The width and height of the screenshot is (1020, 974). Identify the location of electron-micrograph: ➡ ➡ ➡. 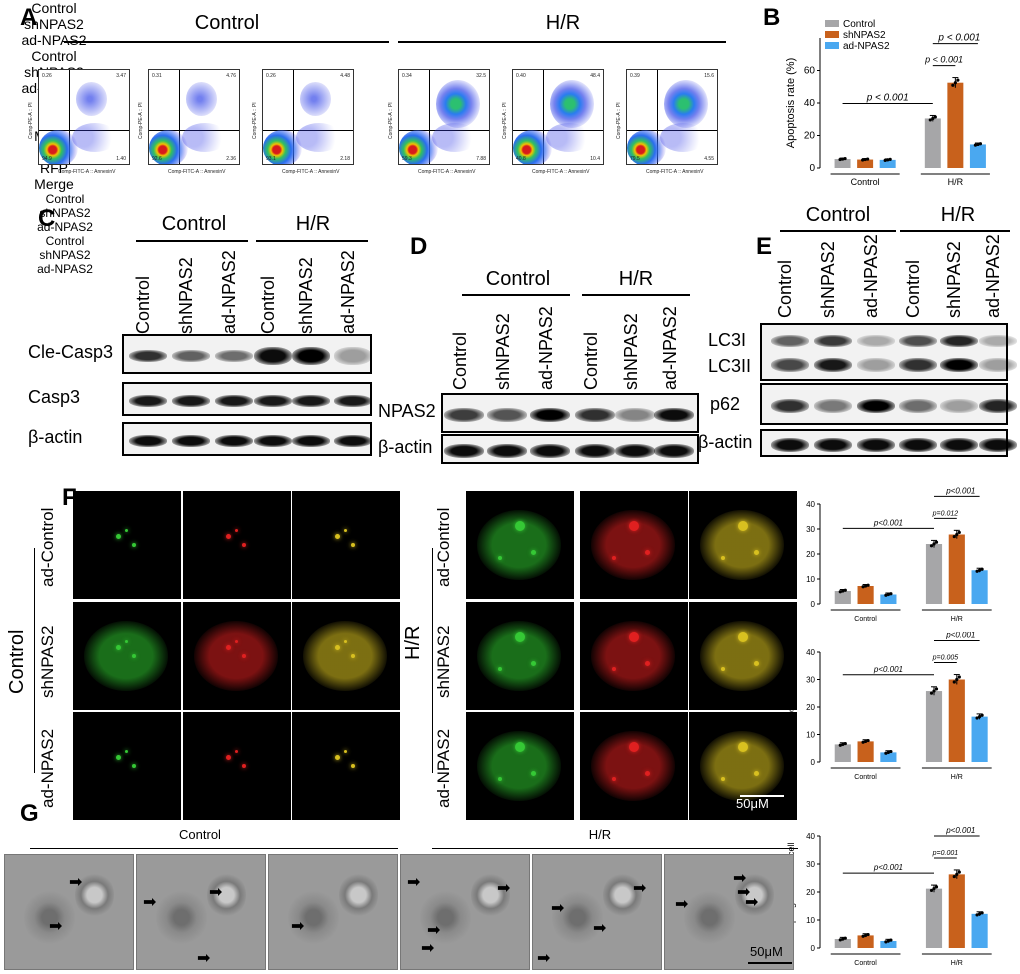
(201, 912).